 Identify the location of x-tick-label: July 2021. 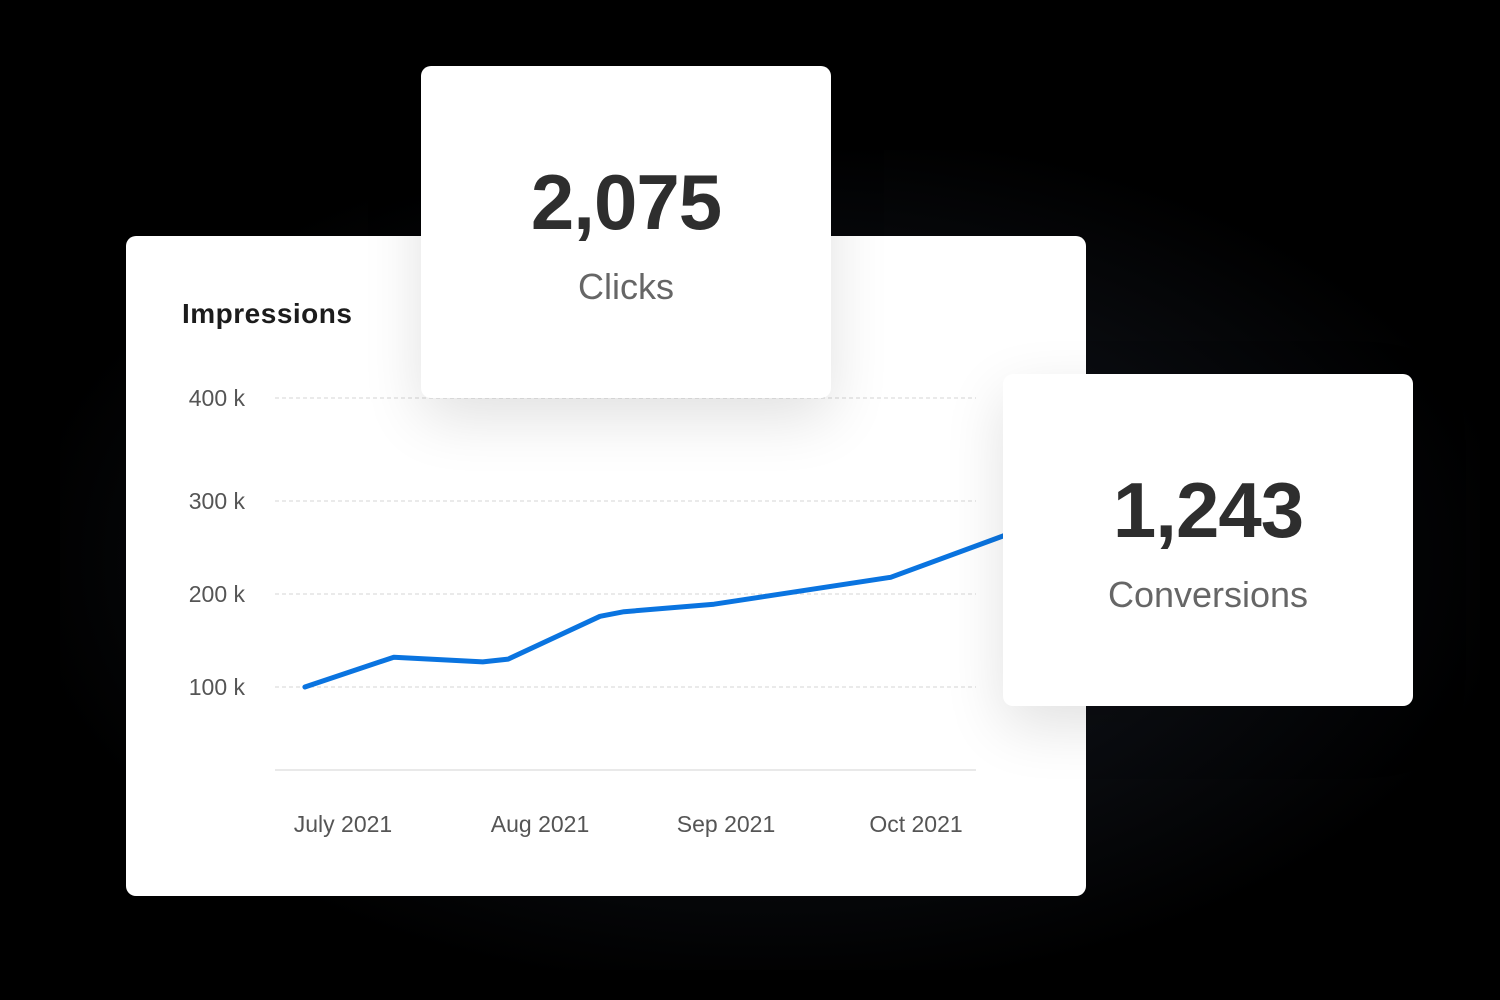
(343, 824).